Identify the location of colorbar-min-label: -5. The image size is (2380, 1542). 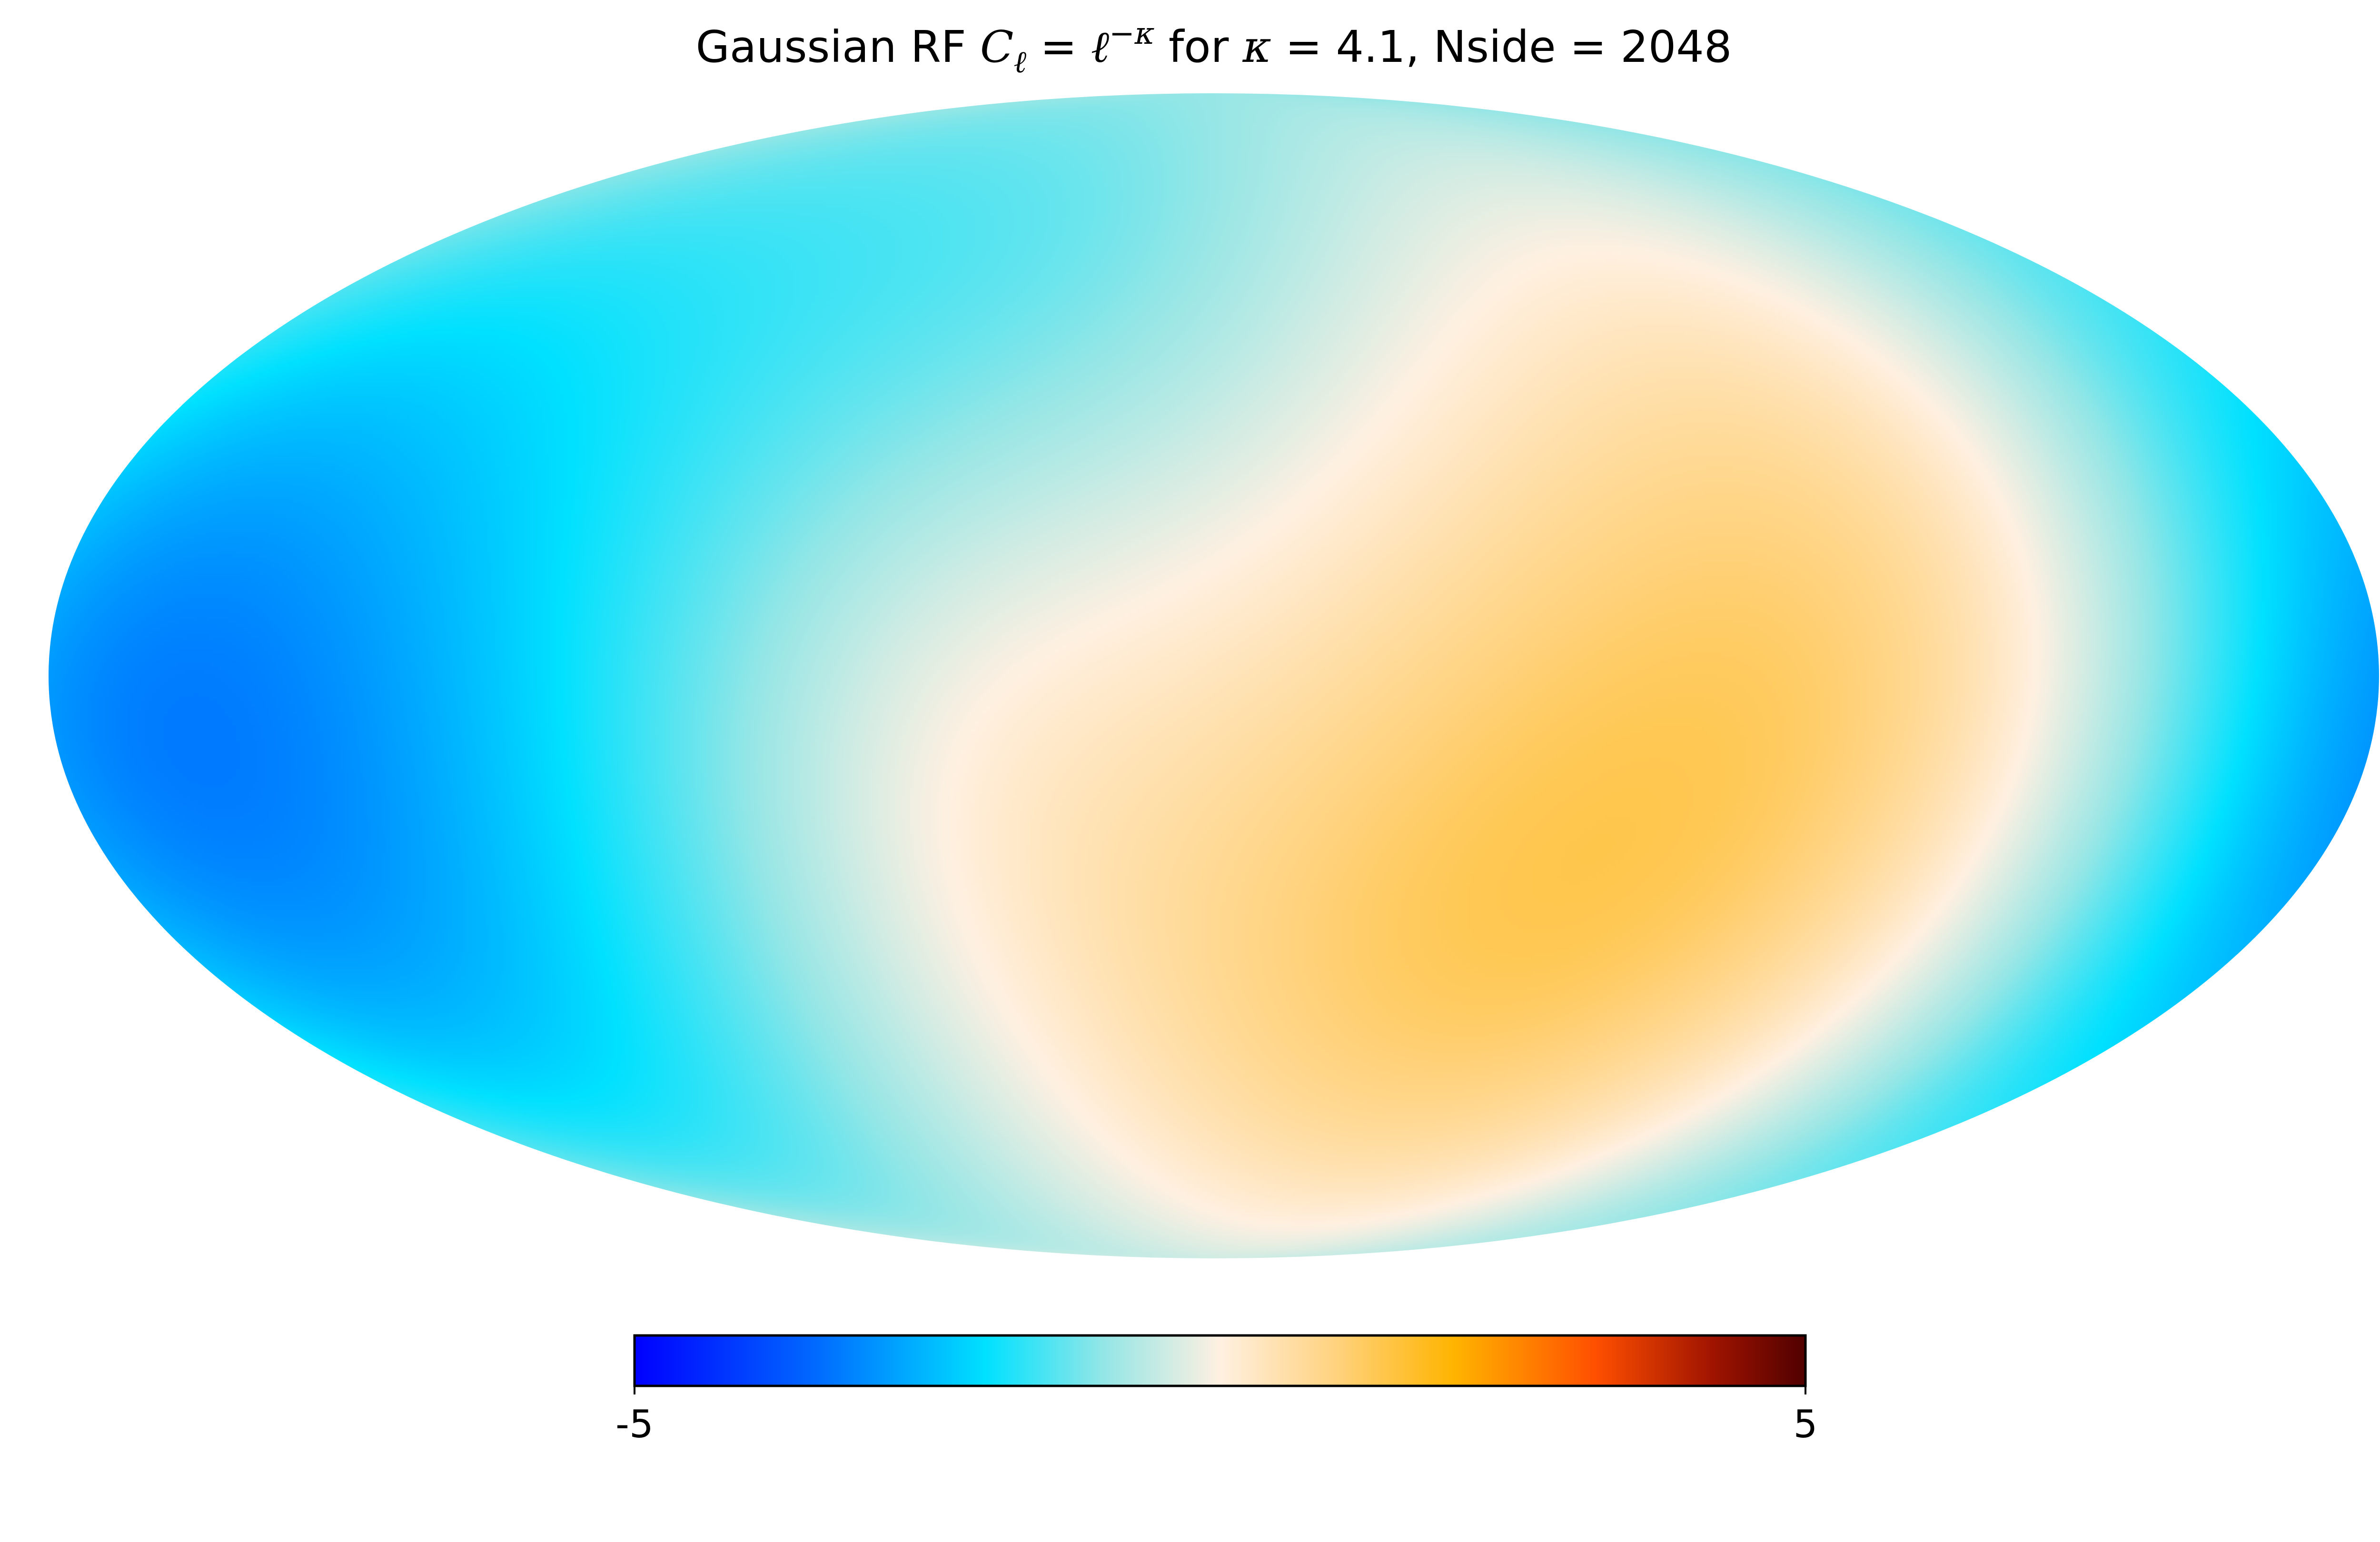
(634, 1424).